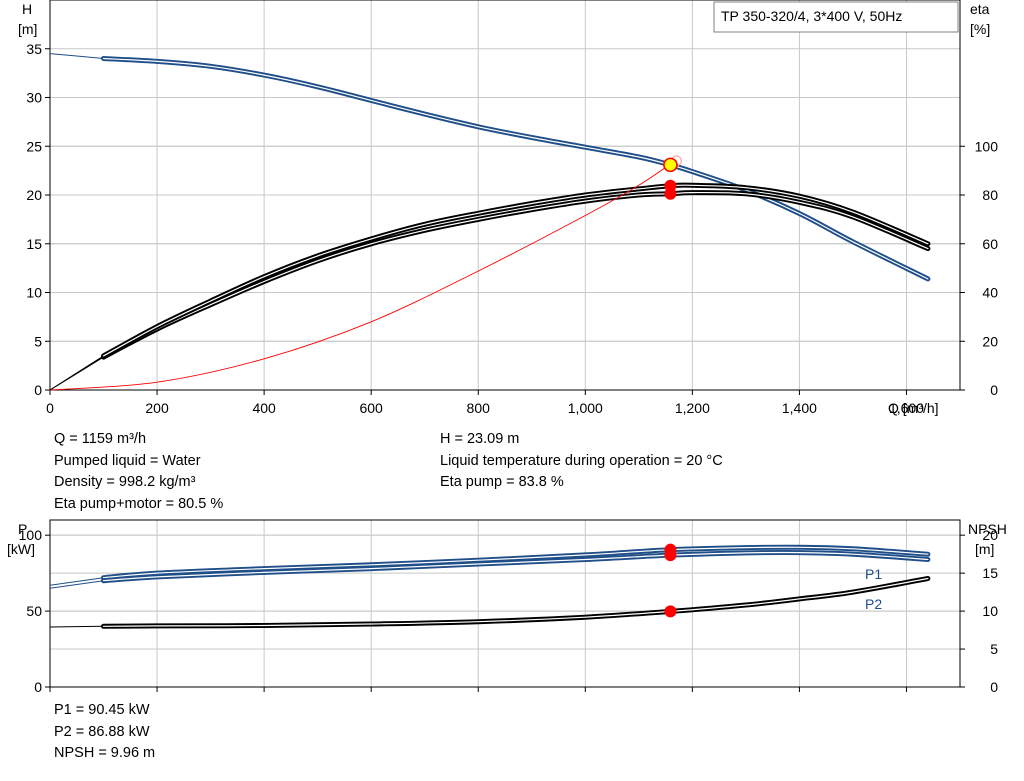 The height and width of the screenshot is (781, 1024). I want to click on bottom-series-2-highlight, so click(515, 602).